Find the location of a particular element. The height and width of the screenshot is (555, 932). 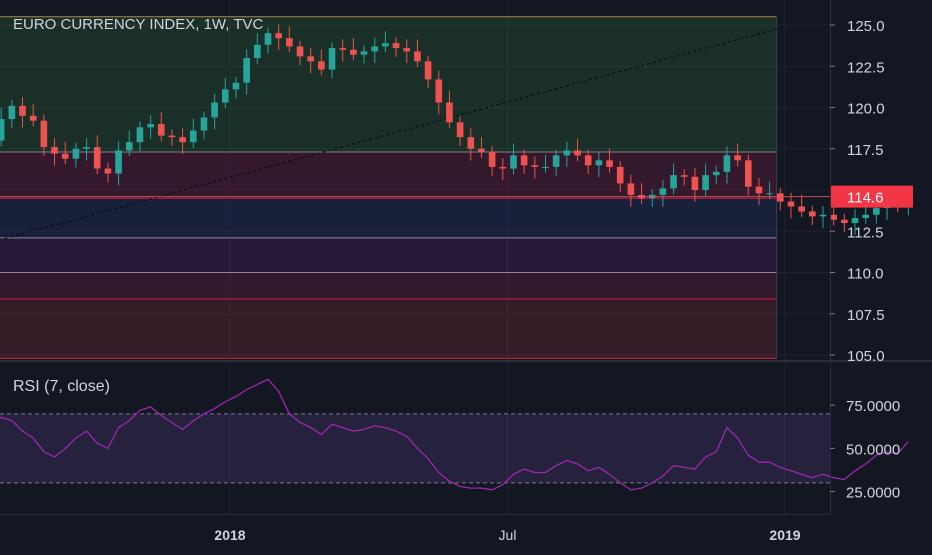

price-tick-label: 105.0 is located at coordinates (866, 356).